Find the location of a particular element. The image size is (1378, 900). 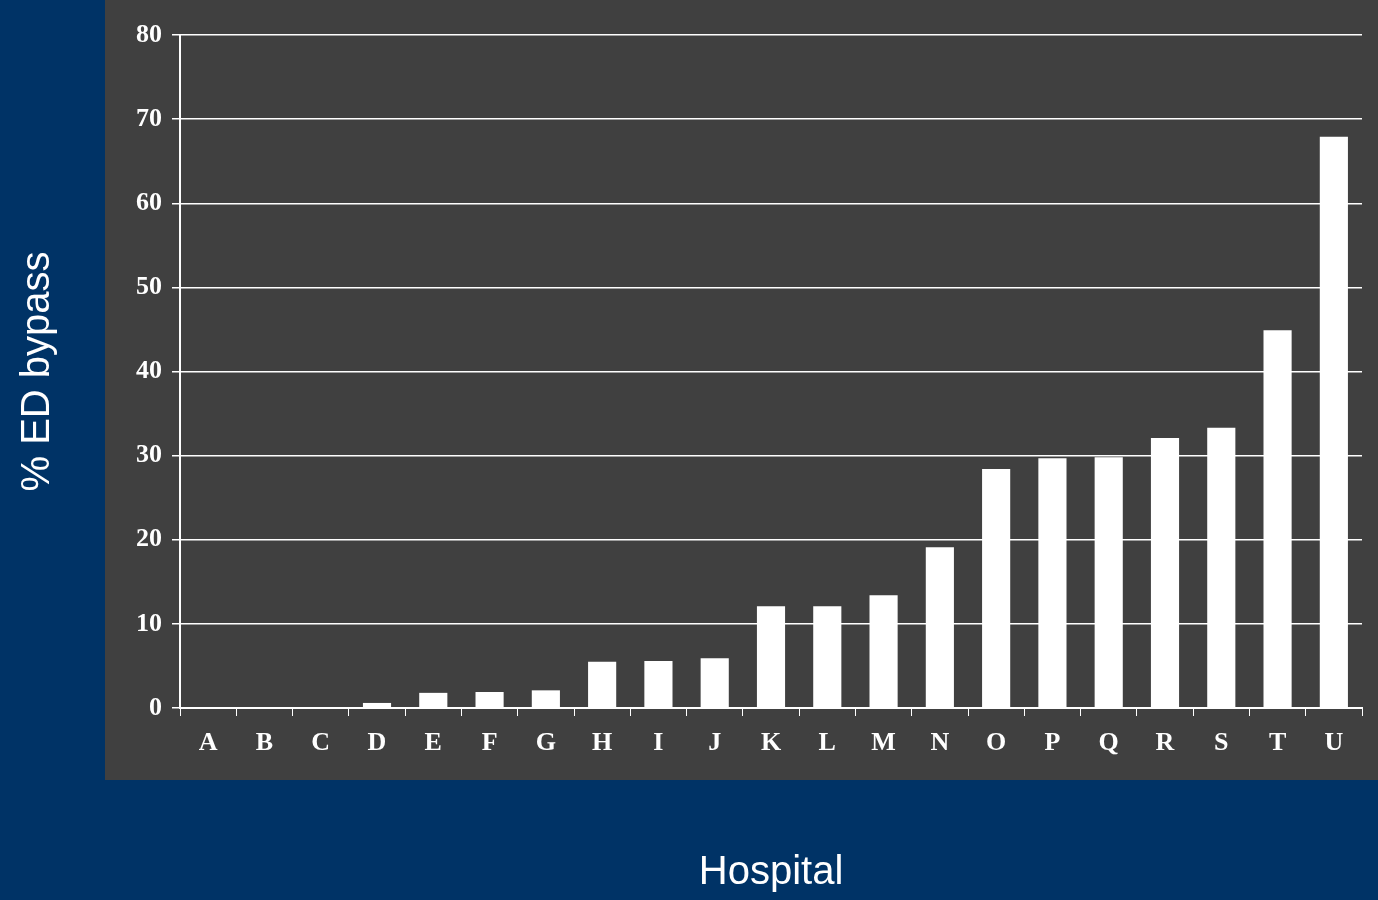

x-tick-label: A is located at coordinates (208, 742).